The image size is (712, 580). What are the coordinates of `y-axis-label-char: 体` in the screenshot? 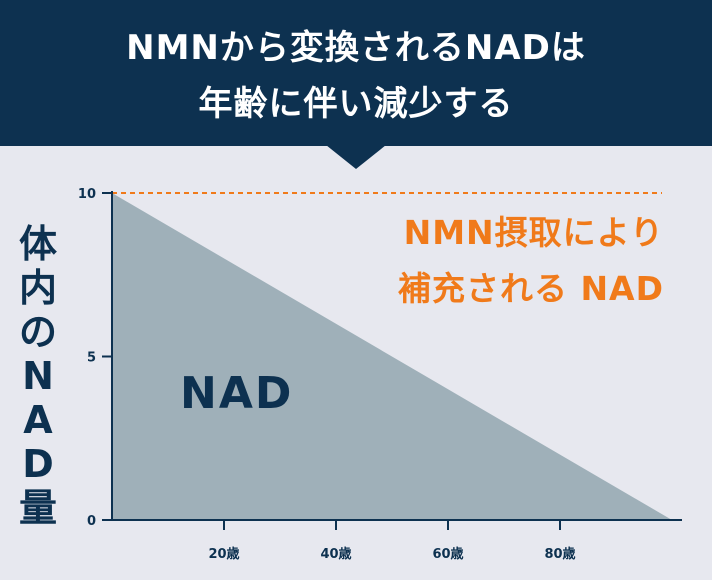 It's located at (37, 244).